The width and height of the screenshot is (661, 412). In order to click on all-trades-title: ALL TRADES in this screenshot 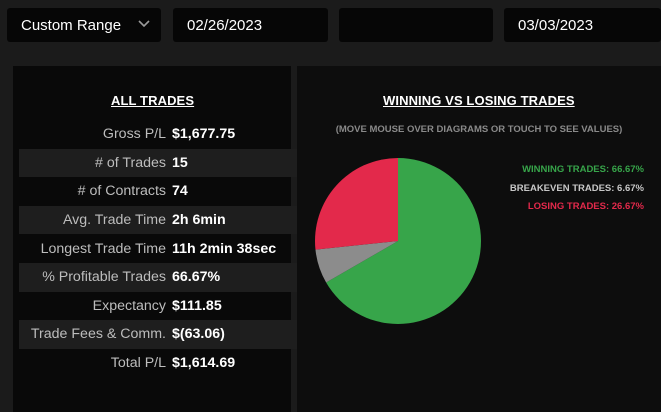, I will do `click(153, 100)`.